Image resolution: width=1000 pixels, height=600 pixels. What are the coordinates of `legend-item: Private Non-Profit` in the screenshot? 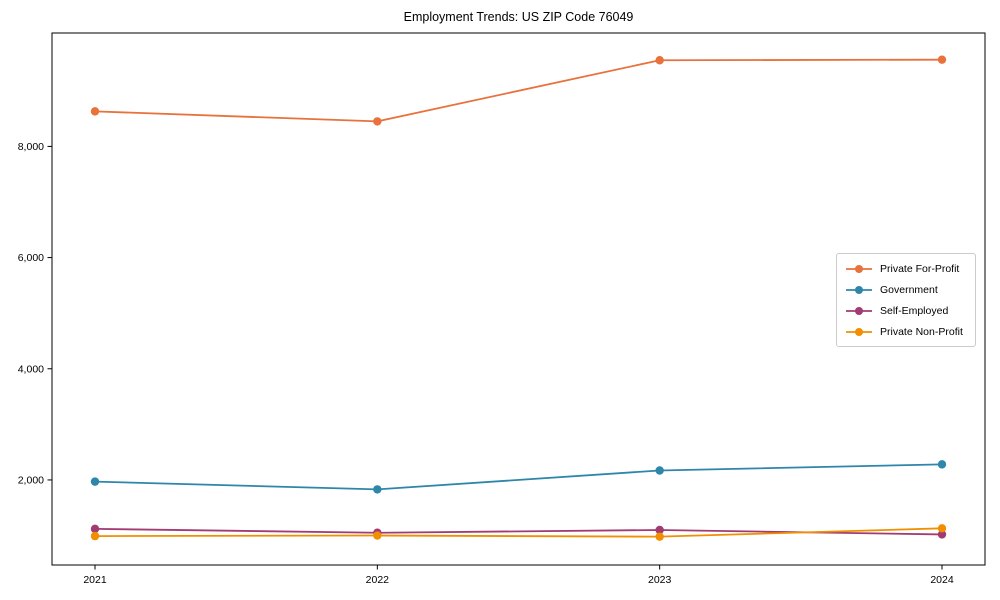 It's located at (906, 331).